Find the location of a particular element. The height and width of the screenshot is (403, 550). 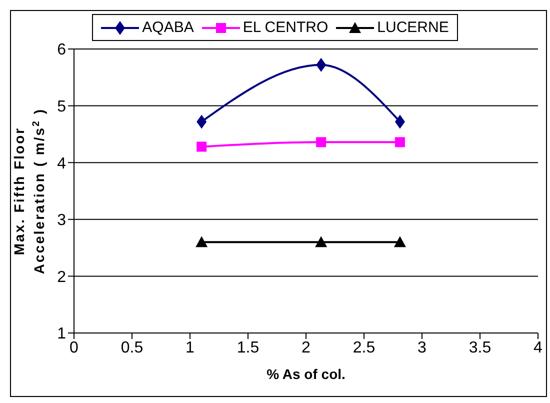

y-tick-label: 2 is located at coordinates (61, 277).